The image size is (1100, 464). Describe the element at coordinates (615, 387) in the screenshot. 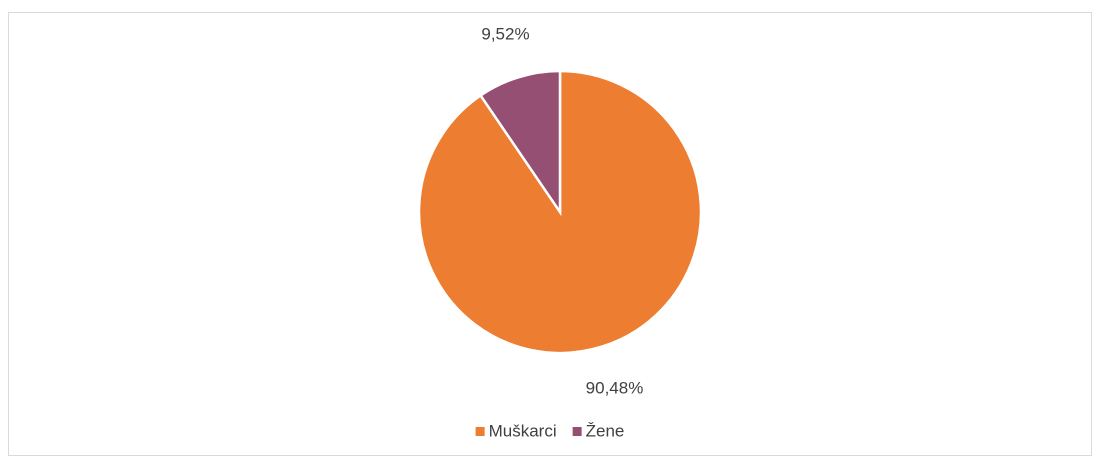

I see `data-label: 90,48%` at that location.